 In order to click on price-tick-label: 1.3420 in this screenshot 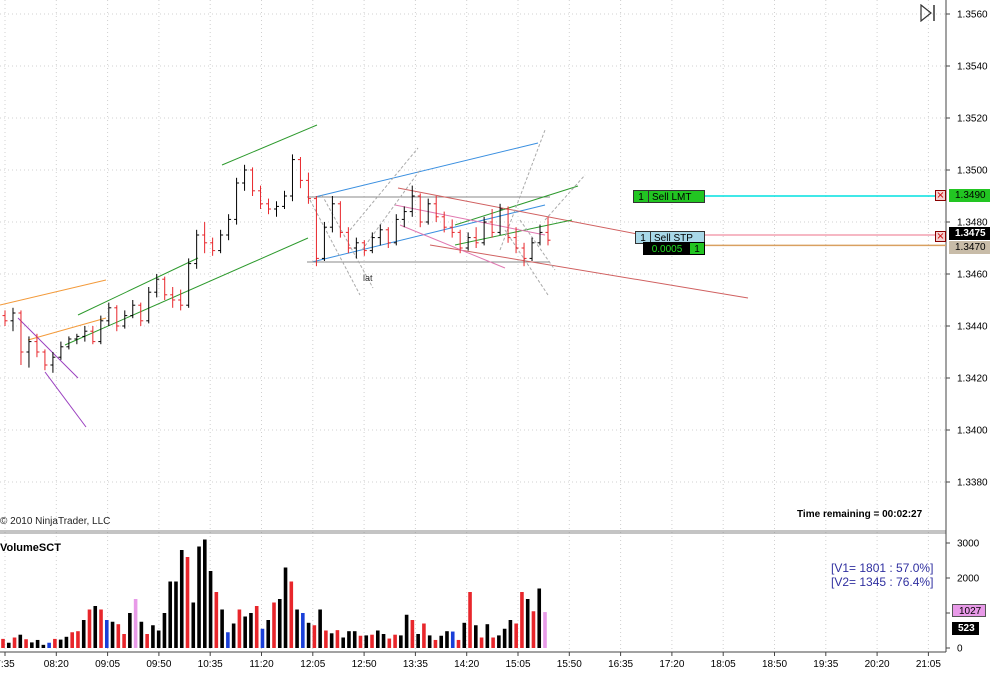, I will do `click(972, 379)`.